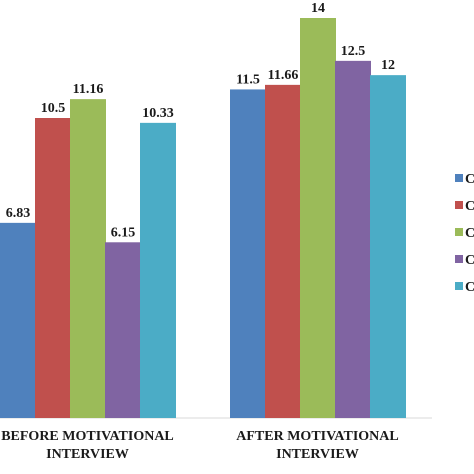 Image resolution: width=474 pixels, height=474 pixels. Describe the element at coordinates (158, 113) in the screenshot. I see `data-label-s5-c1: 10.33` at that location.